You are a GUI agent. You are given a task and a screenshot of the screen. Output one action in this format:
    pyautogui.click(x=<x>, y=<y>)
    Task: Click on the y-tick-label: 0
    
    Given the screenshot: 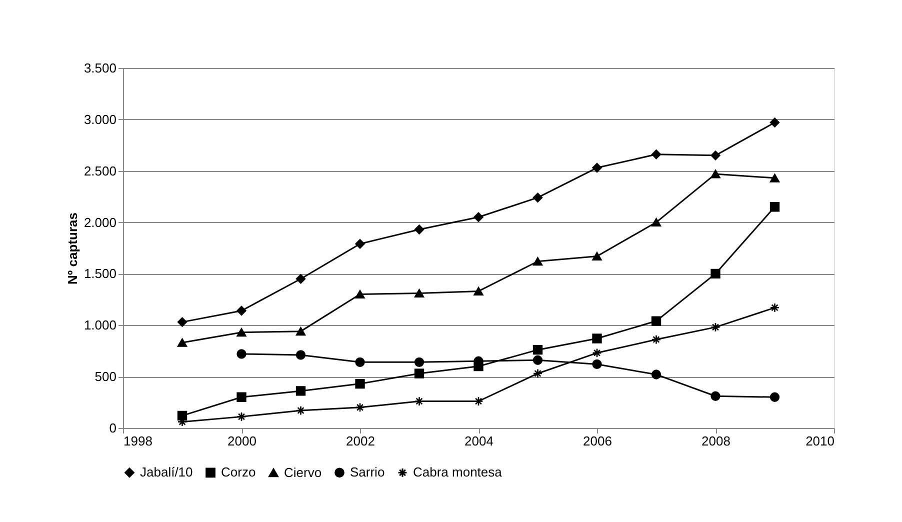 What is the action you would take?
    pyautogui.click(x=112, y=428)
    